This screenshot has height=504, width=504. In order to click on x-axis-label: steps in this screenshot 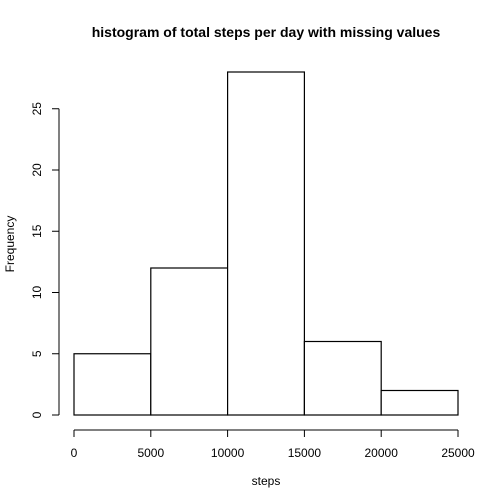, I will do `click(266, 481)`.